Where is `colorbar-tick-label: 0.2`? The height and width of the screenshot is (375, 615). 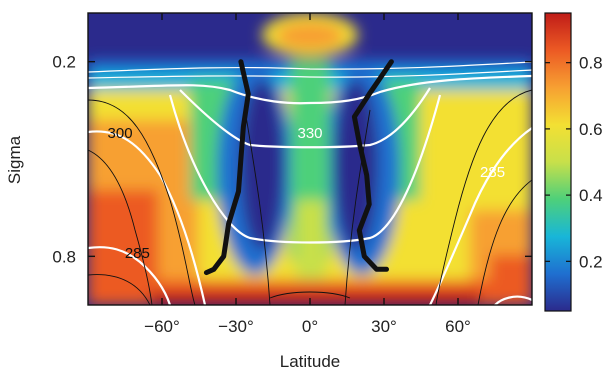
colorbar-tick-label: 0.2 is located at coordinates (591, 261).